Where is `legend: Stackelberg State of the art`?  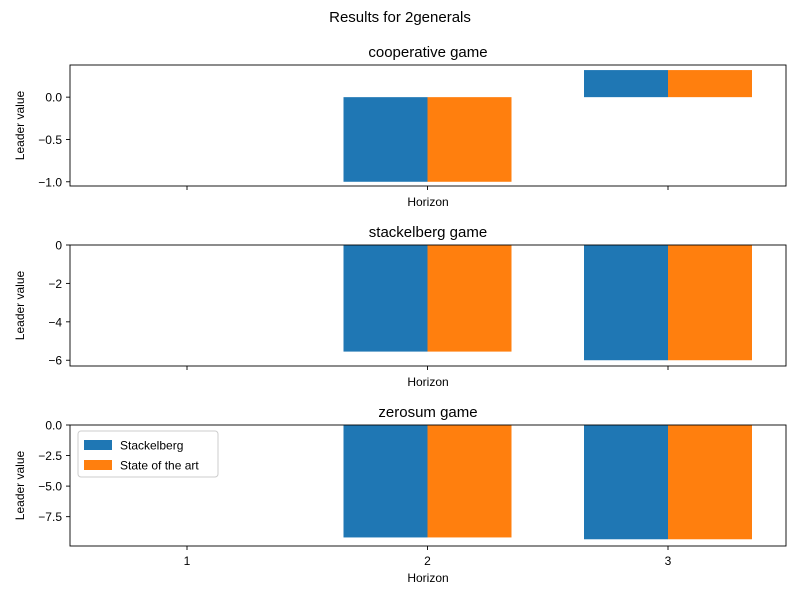 legend: Stackelberg State of the art is located at coordinates (148, 454).